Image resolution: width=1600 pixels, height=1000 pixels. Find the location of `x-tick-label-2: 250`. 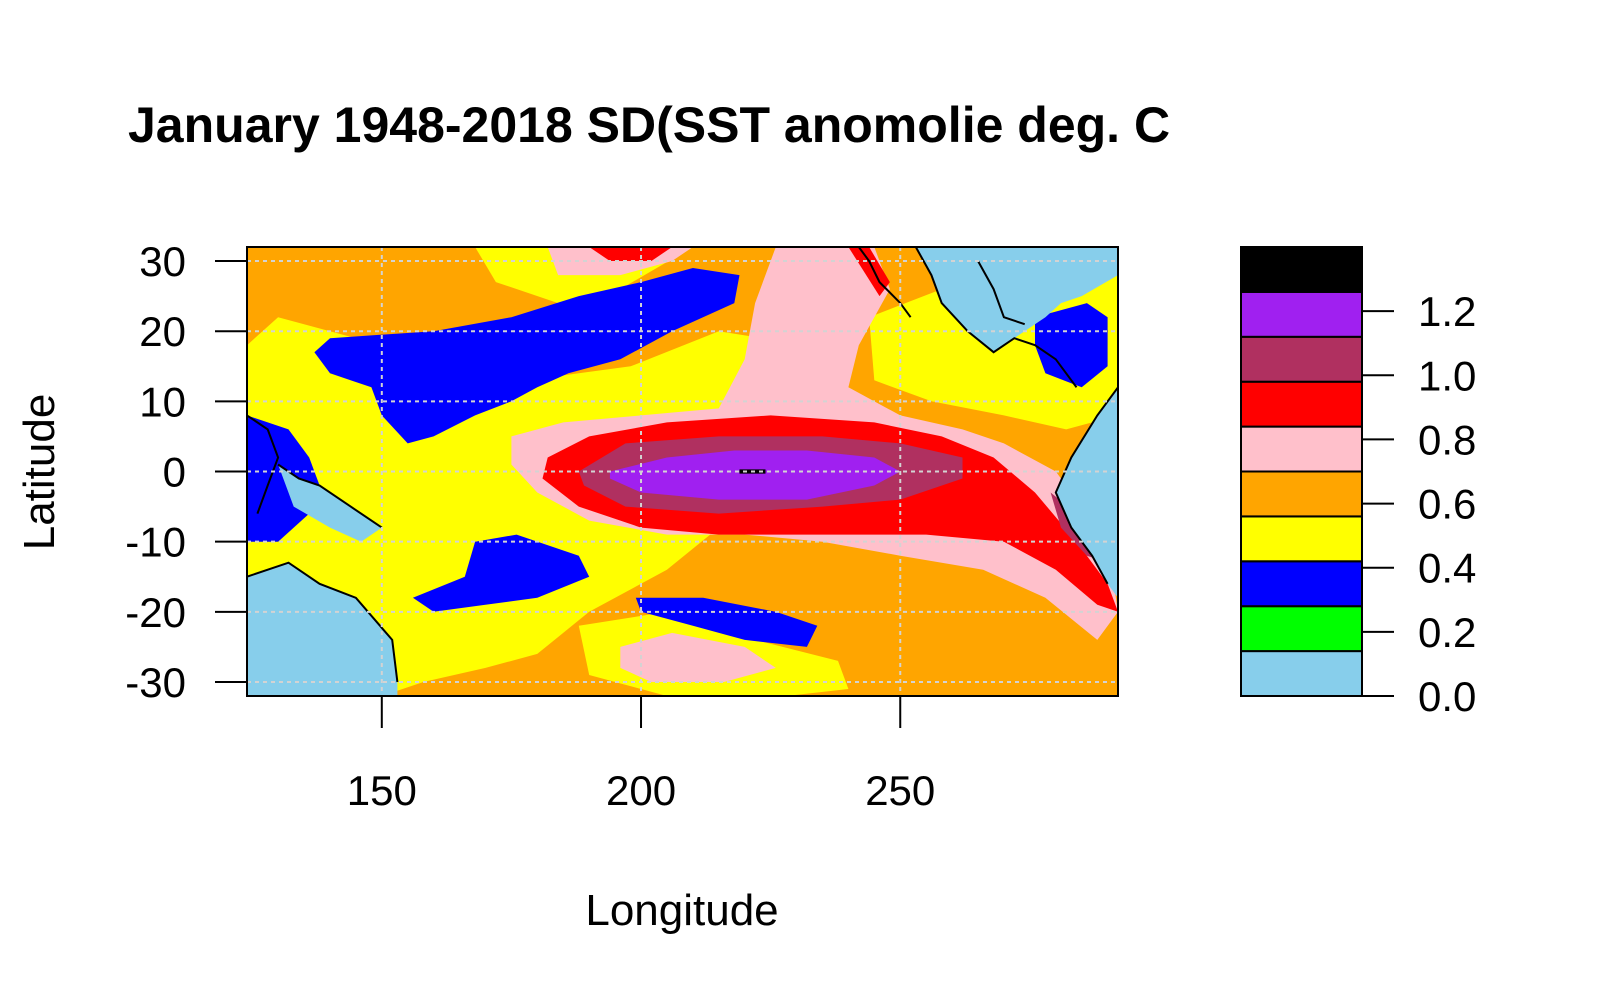

x-tick-label-2: 250 is located at coordinates (900, 790).